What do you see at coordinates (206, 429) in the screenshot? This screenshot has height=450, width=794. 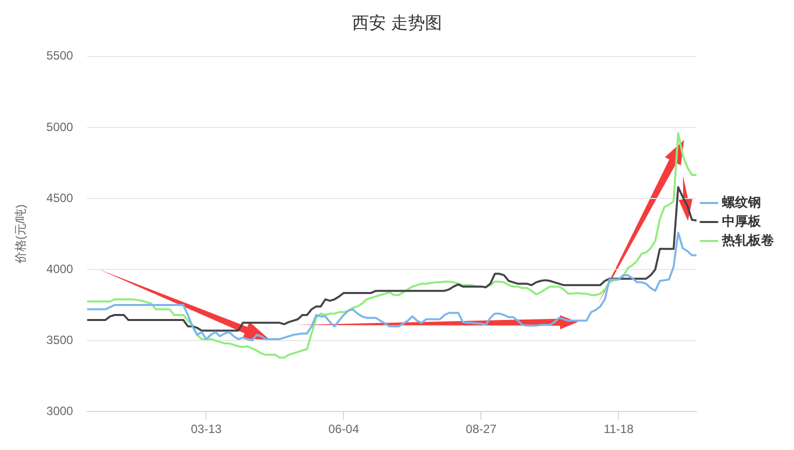 I see `x-tick-label: 03-13` at bounding box center [206, 429].